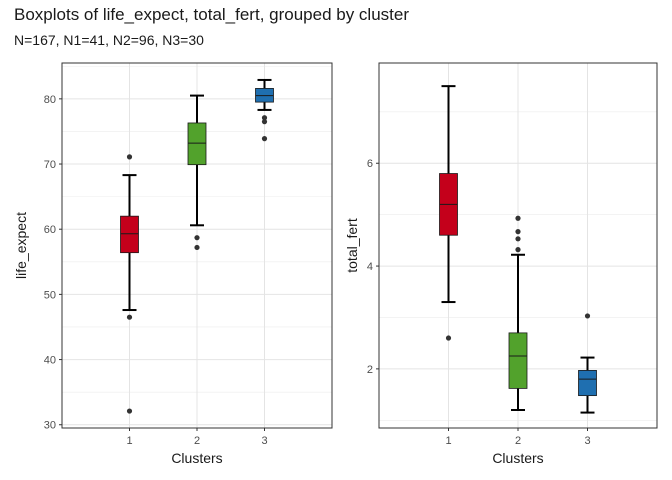 The width and height of the screenshot is (672, 480). I want to click on y-tick-label: 6, so click(370, 164).